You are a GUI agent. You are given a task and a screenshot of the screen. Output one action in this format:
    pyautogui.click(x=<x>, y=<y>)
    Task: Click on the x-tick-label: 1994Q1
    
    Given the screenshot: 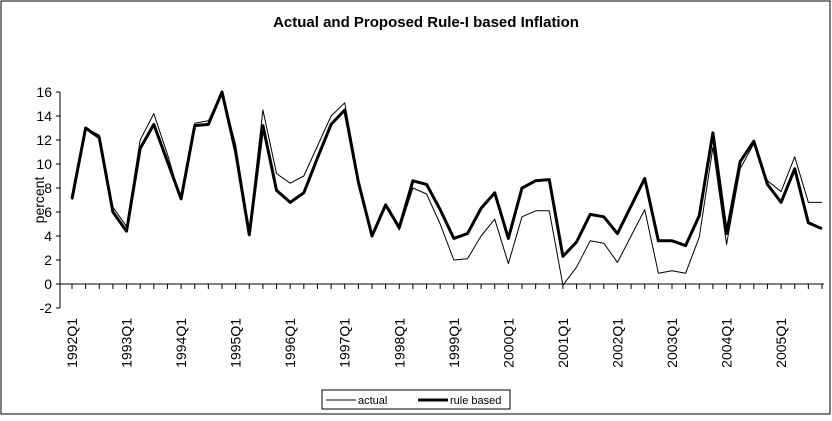 What is the action you would take?
    pyautogui.click(x=181, y=343)
    